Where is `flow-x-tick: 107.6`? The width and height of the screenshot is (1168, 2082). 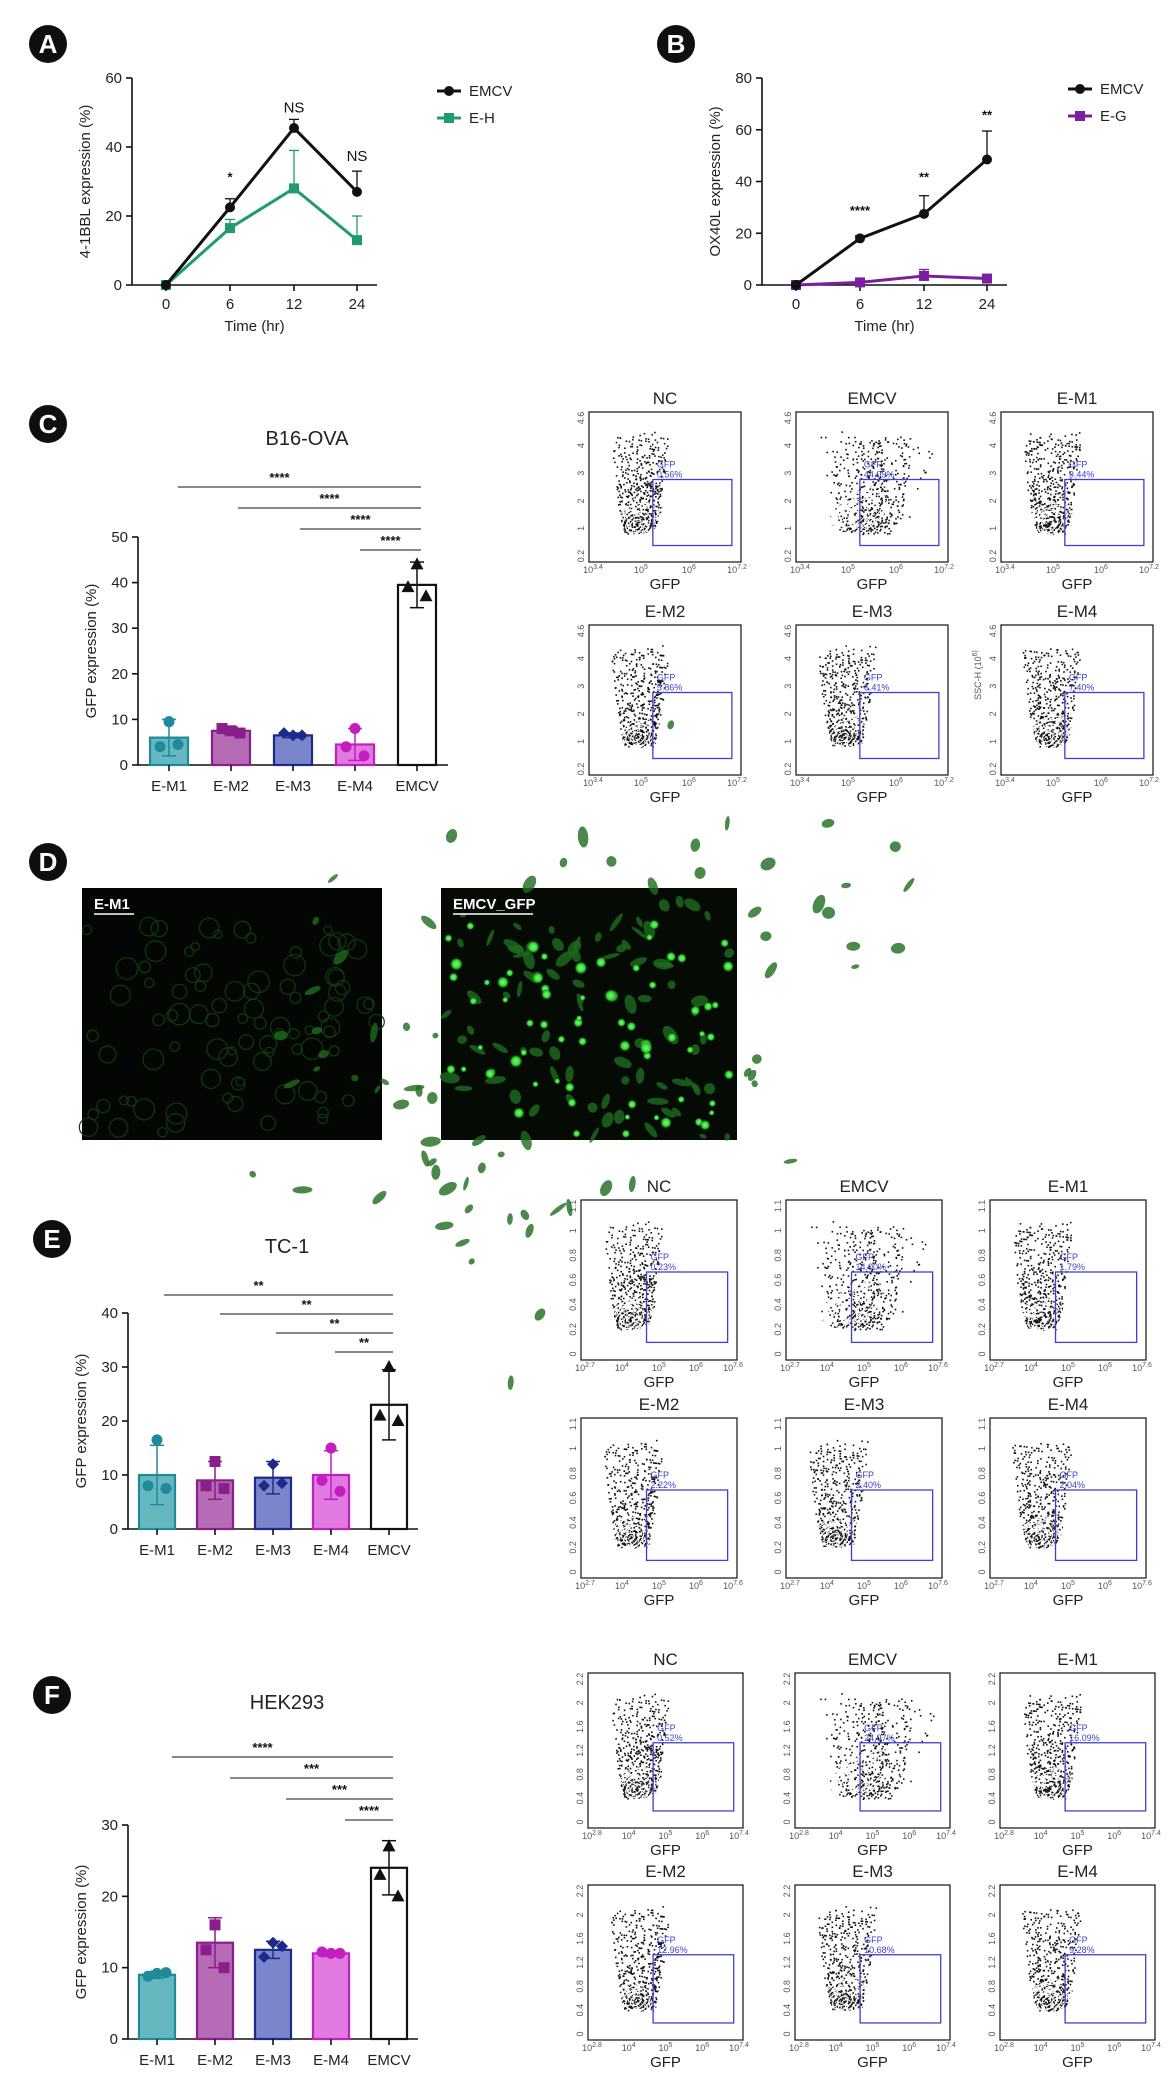 flow-x-tick: 107.6 is located at coordinates (938, 1367).